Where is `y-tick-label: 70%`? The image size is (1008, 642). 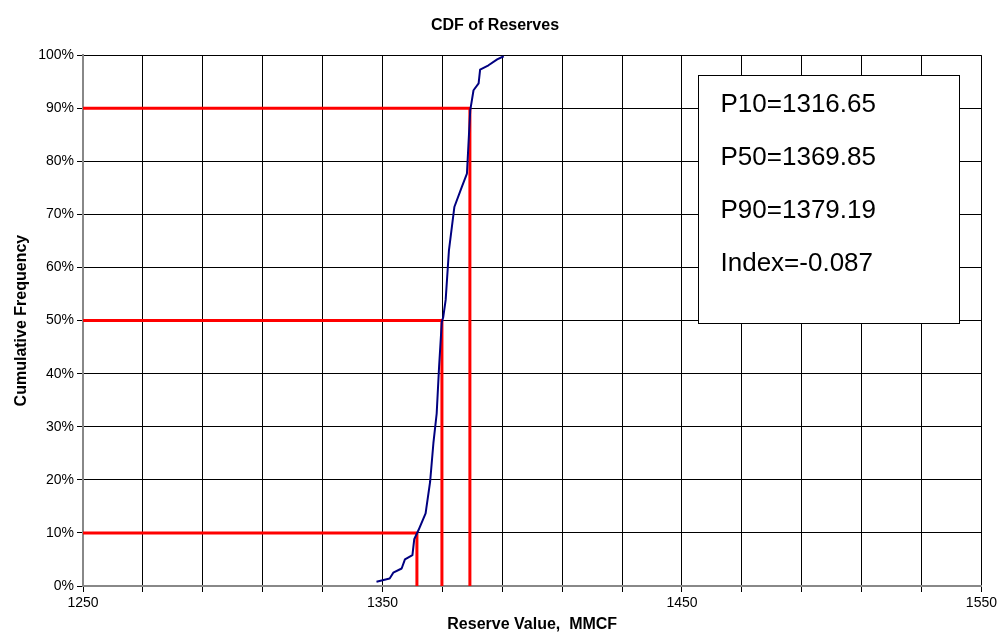
y-tick-label: 70% is located at coordinates (60, 213).